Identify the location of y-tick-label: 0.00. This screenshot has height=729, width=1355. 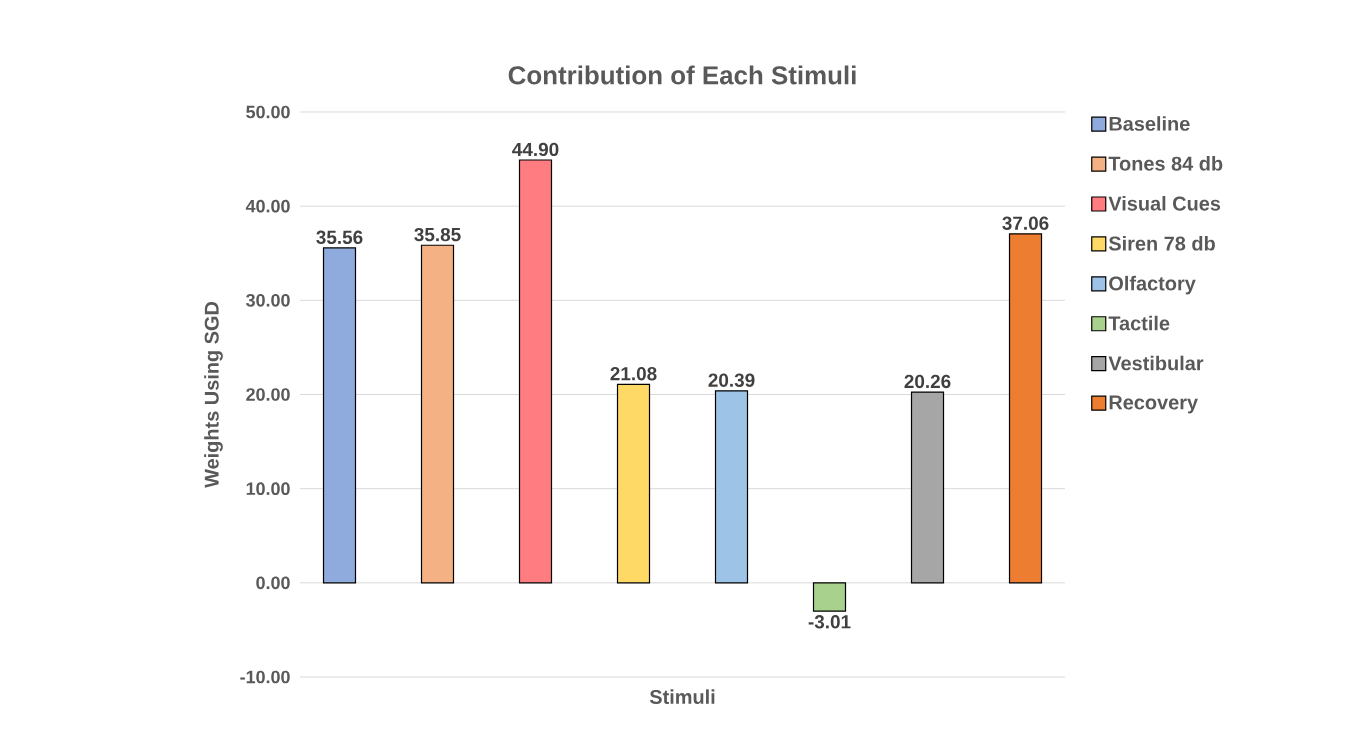
(273, 583).